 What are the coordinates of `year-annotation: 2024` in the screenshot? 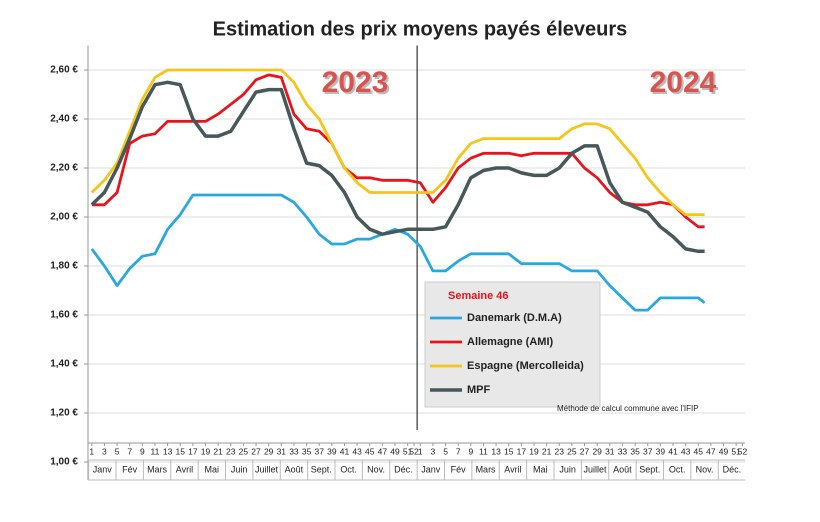 It's located at (683, 82).